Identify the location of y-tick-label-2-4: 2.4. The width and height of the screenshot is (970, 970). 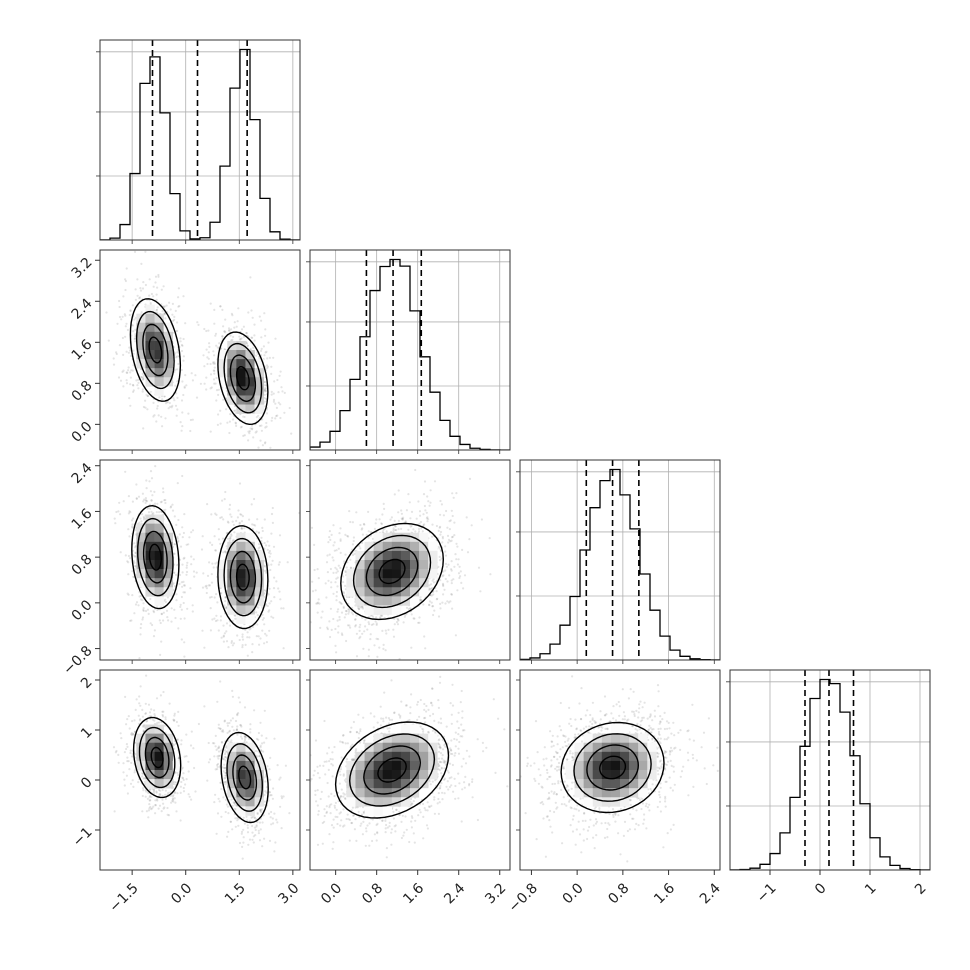
(82, 473).